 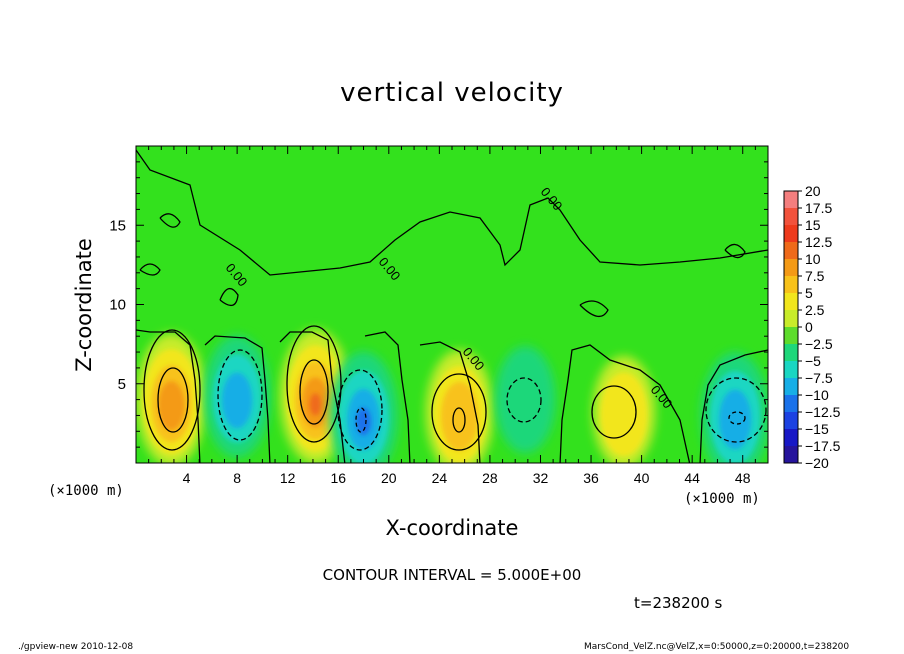 What do you see at coordinates (815, 310) in the screenshot?
I see `colorbar-label: 2.5` at bounding box center [815, 310].